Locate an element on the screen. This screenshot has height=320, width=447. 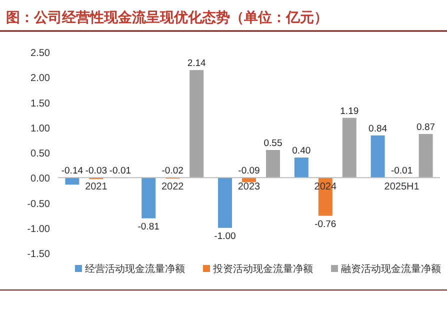
legend-label: 投资活动现金流量净额 is located at coordinates (262, 269).